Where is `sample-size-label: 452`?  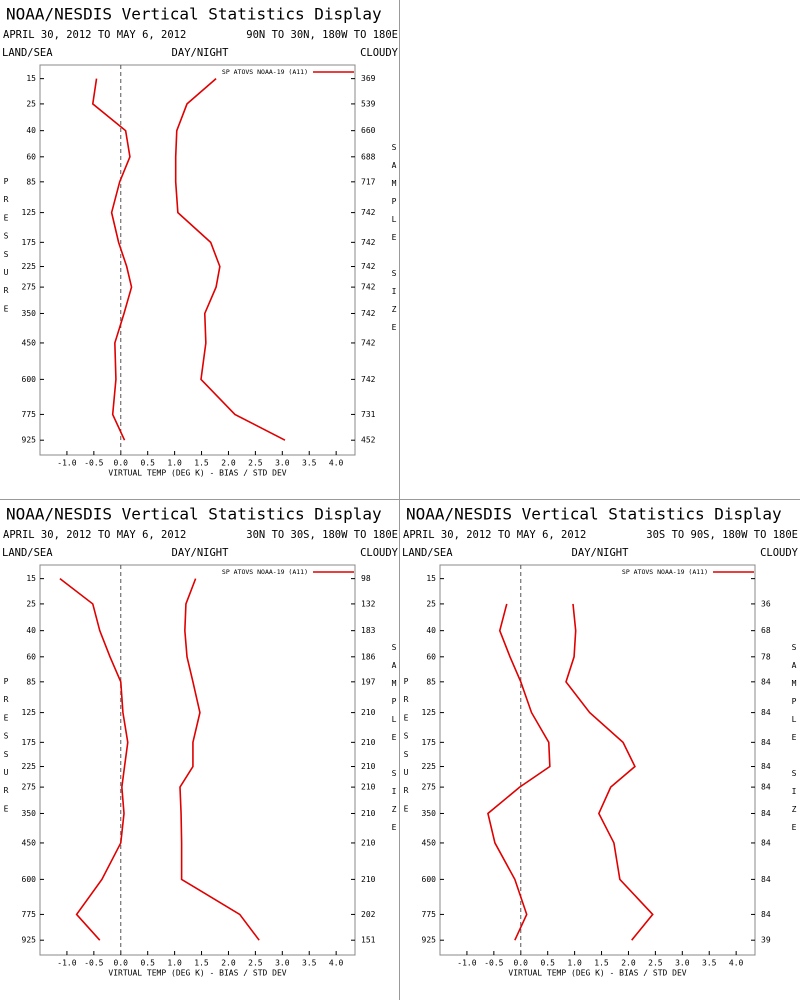
sample-size-label: 452 is located at coordinates (368, 440).